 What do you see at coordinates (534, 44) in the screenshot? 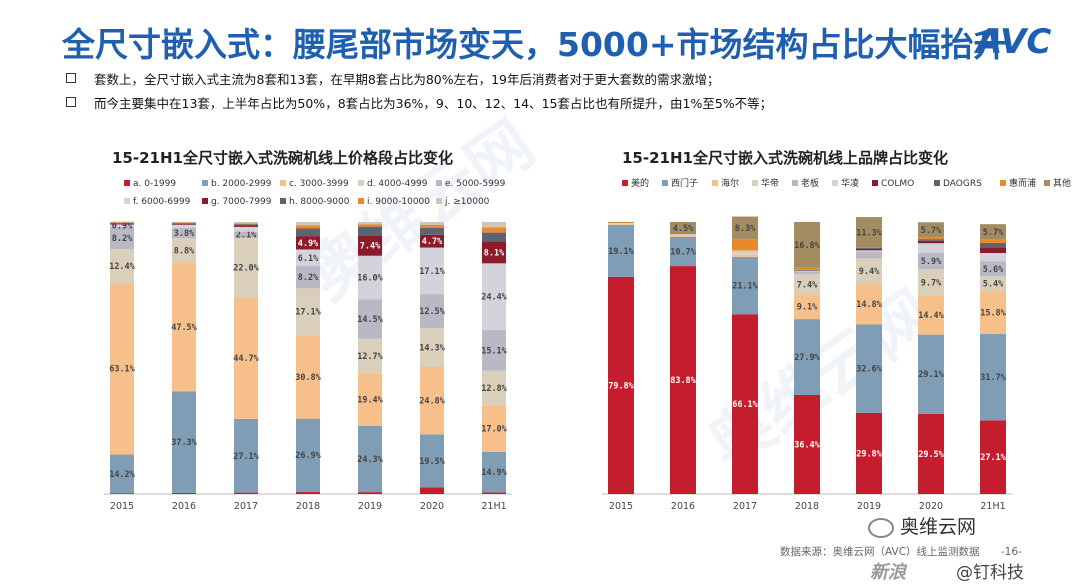
I see `page-title: 全尺寸嵌入式：腰尾部市场变天，5000+市场结构占比大幅抬升` at bounding box center [534, 44].